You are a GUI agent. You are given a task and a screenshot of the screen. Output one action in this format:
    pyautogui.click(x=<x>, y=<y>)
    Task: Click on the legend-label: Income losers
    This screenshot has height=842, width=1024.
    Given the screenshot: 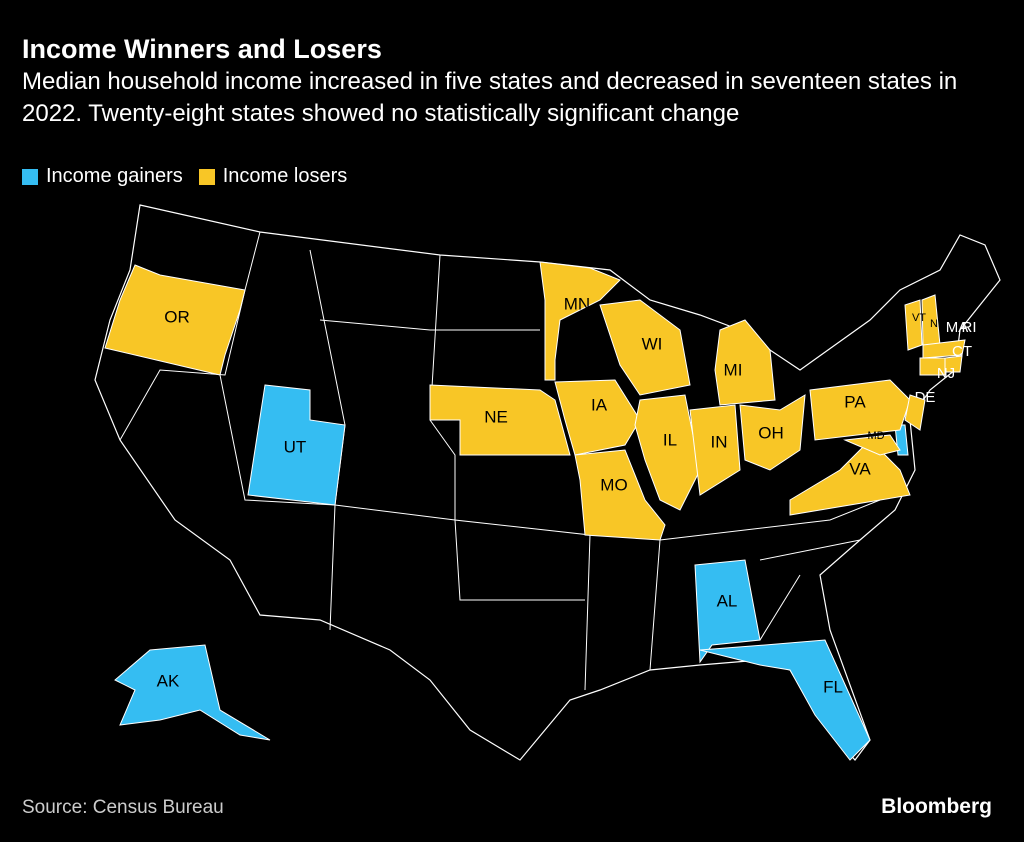 What is the action you would take?
    pyautogui.click(x=285, y=176)
    